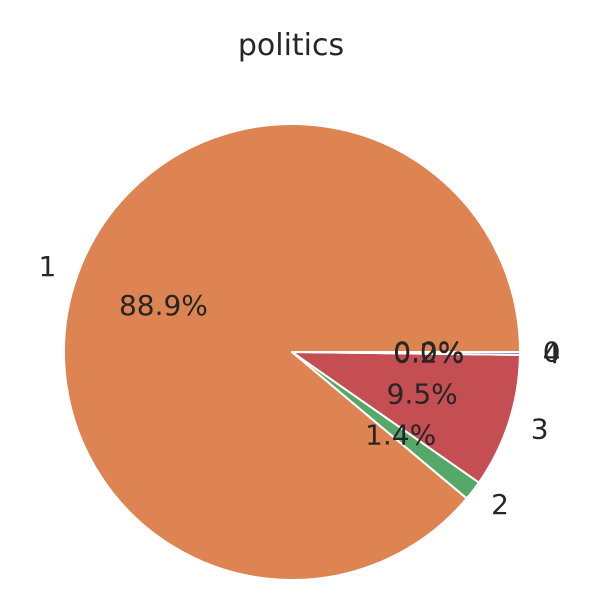  I want to click on slice-label-0: 0, so click(552, 352).